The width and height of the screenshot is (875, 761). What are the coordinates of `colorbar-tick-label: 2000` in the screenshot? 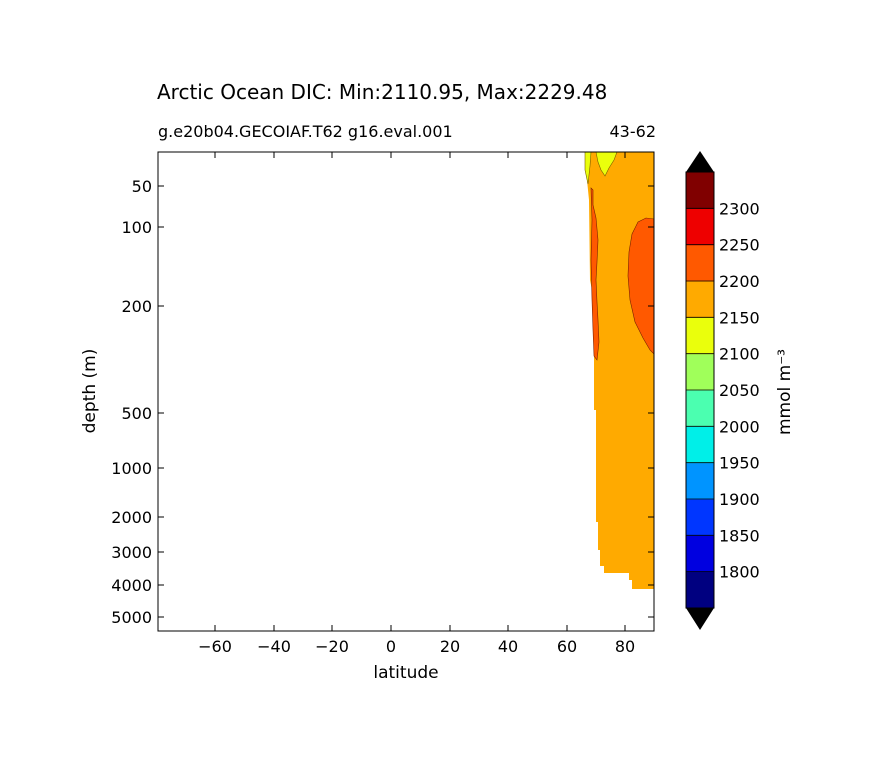 It's located at (739, 426).